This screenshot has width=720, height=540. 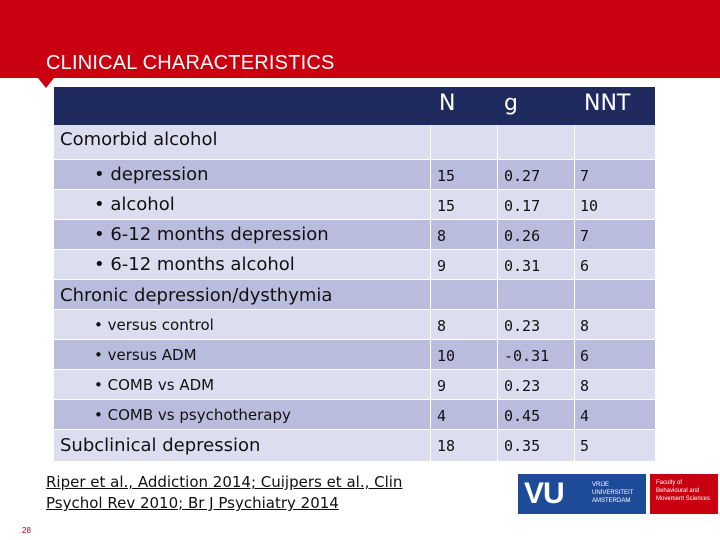 What do you see at coordinates (192, 503) in the screenshot?
I see `reference-line: Psychol Rev 2010; Br J Psychiatry 2014` at bounding box center [192, 503].